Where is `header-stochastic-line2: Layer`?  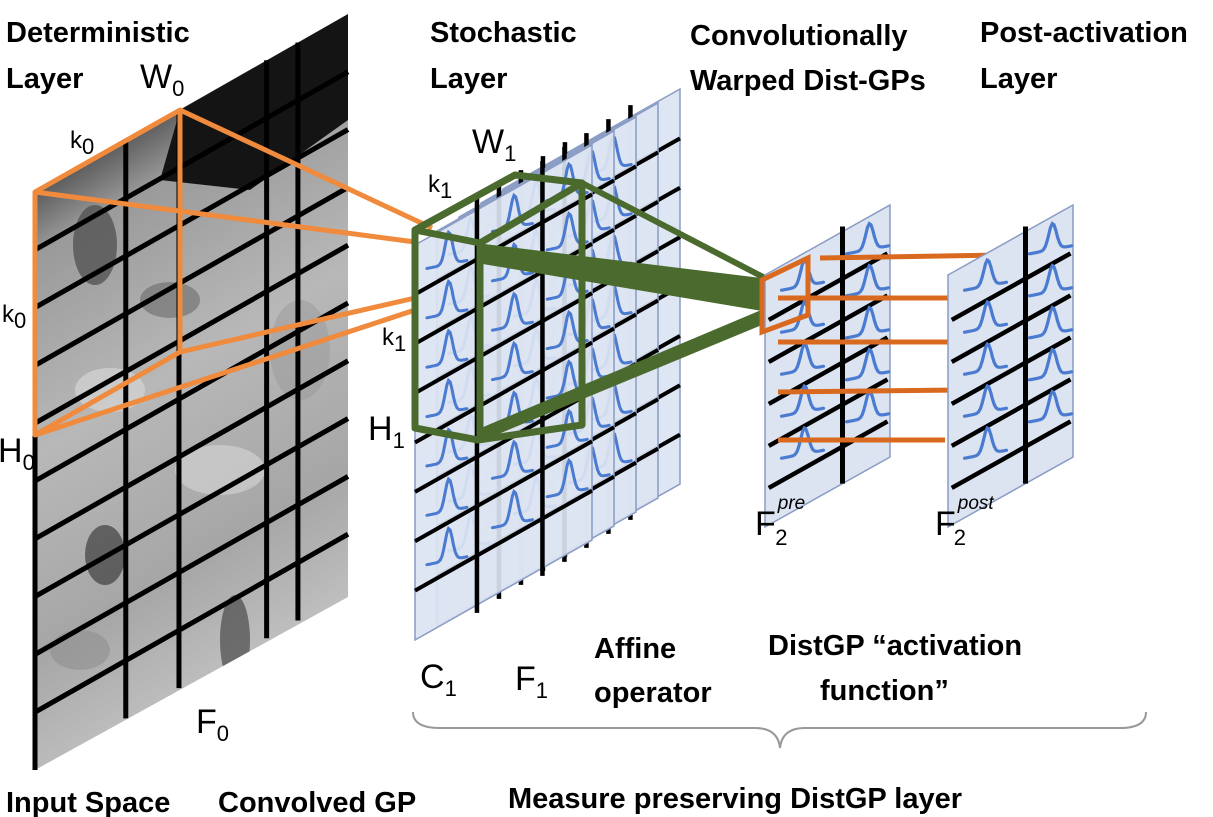 header-stochastic-line2: Layer is located at coordinates (468, 79).